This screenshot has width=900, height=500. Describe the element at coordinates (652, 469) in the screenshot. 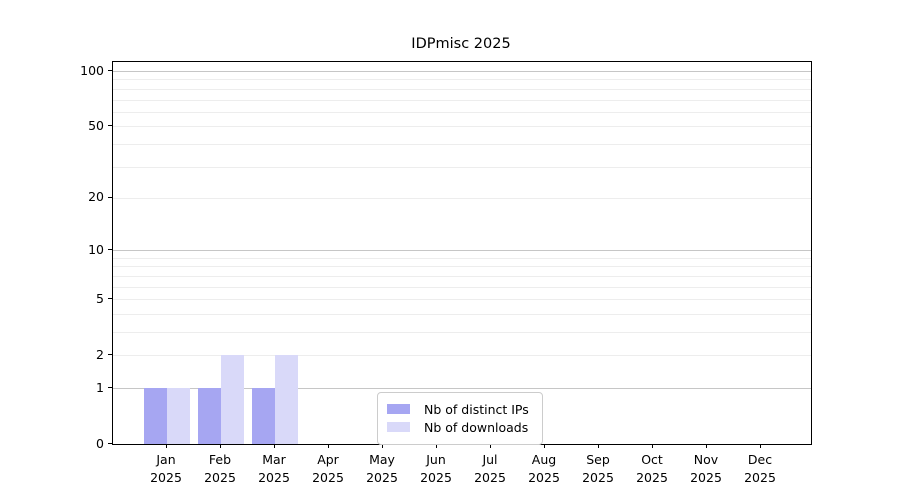

I see `x-tick-label: Oct 2025` at that location.